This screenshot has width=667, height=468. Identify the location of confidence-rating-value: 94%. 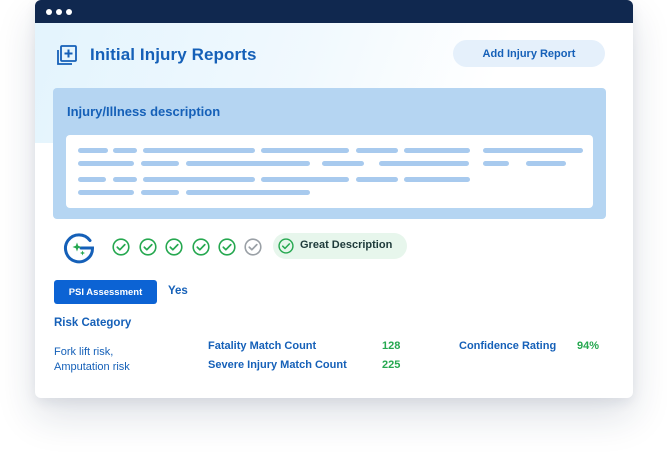
(588, 346).